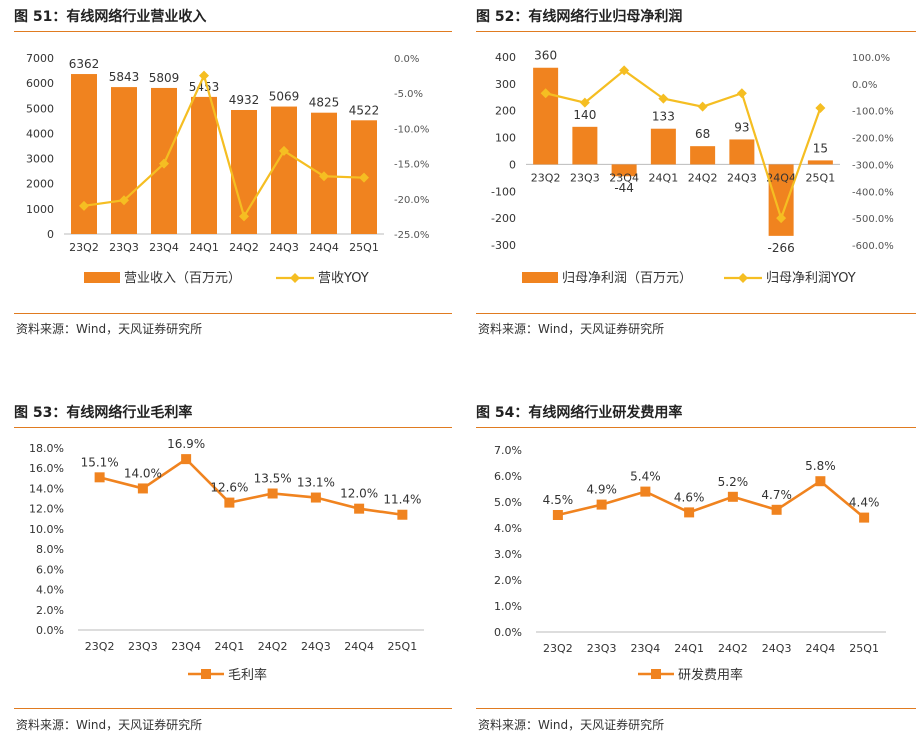  What do you see at coordinates (40, 159) in the screenshot?
I see `y-tick-label: 3000` at bounding box center [40, 159].